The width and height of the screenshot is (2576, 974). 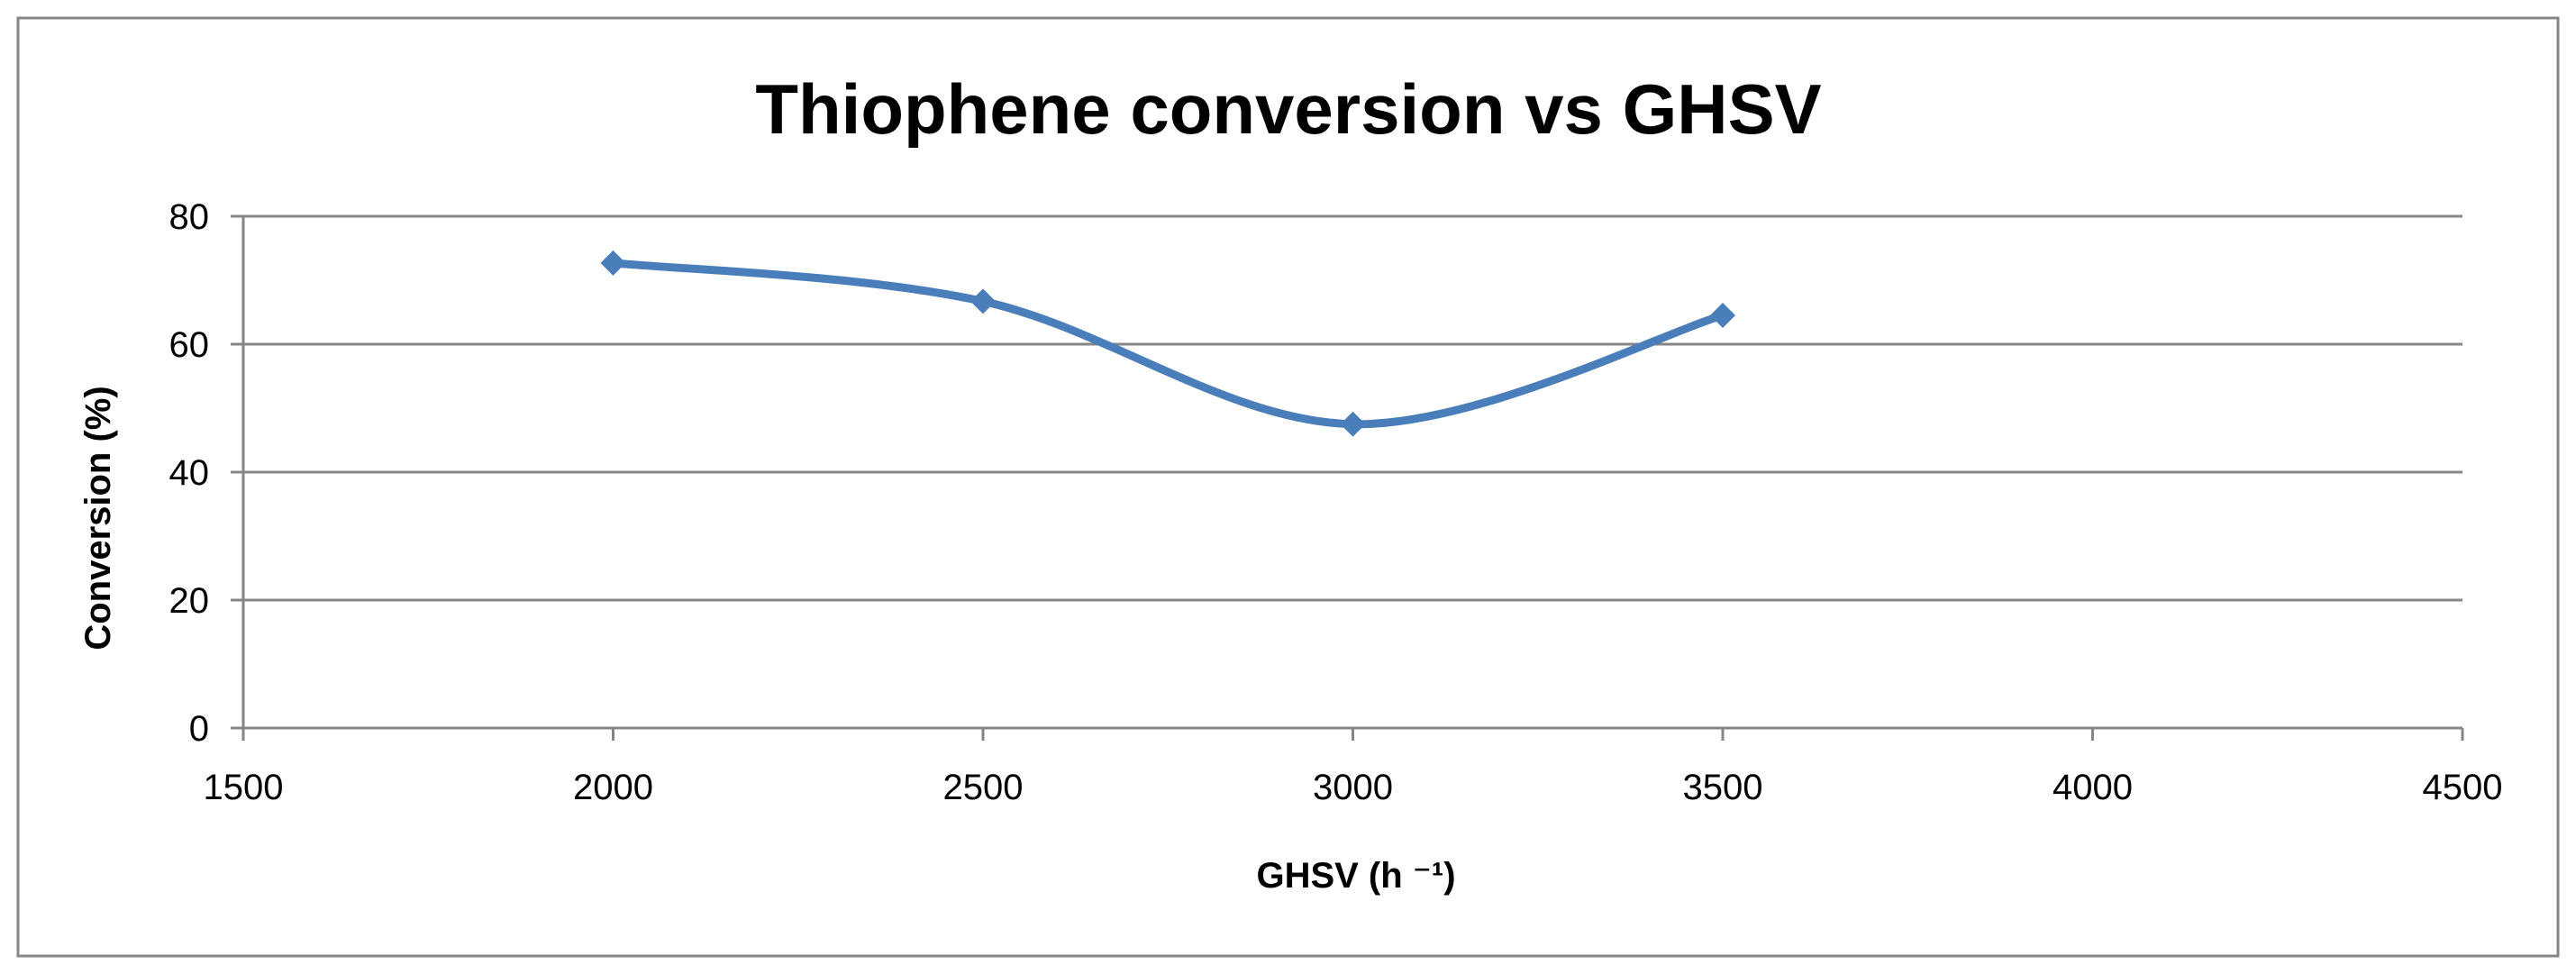 What do you see at coordinates (189, 217) in the screenshot?
I see `y-tick-label: 80` at bounding box center [189, 217].